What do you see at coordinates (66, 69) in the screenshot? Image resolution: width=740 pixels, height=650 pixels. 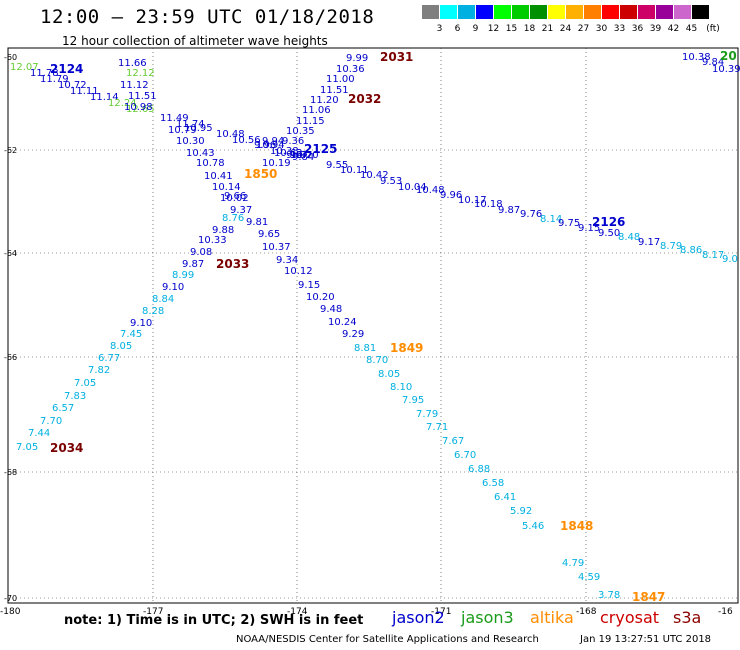 I see `time-label-2124: 2124` at bounding box center [66, 69].